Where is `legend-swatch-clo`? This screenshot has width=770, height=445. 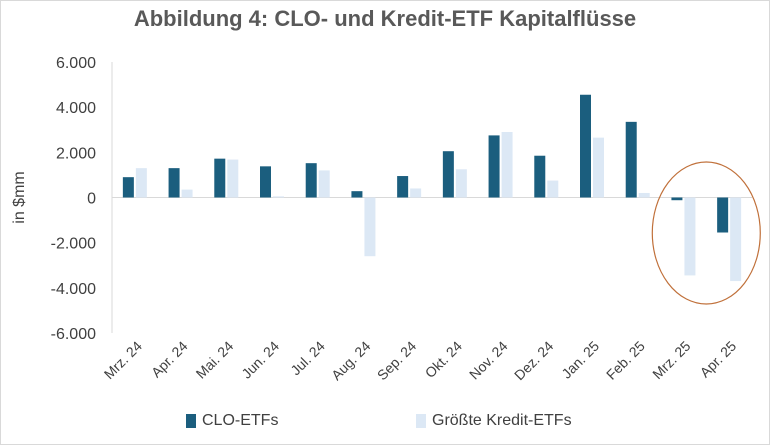 legend-swatch-clo is located at coordinates (191, 421).